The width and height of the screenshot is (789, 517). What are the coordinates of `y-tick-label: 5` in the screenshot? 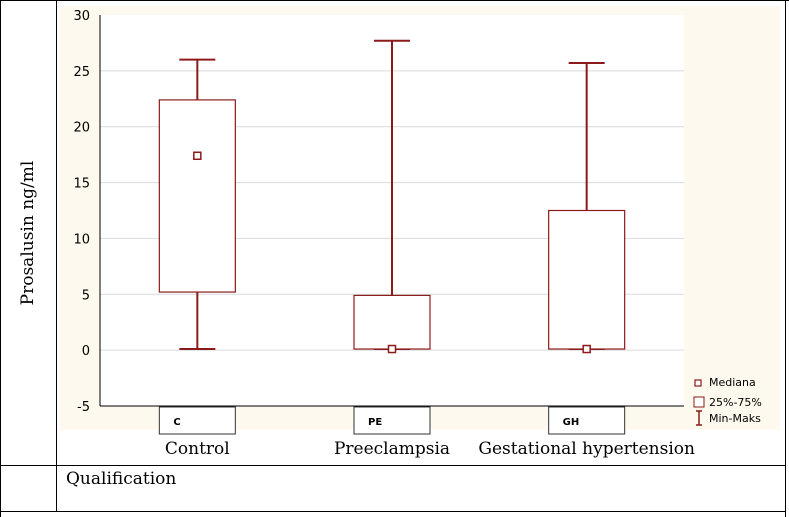 It's located at (86, 295).